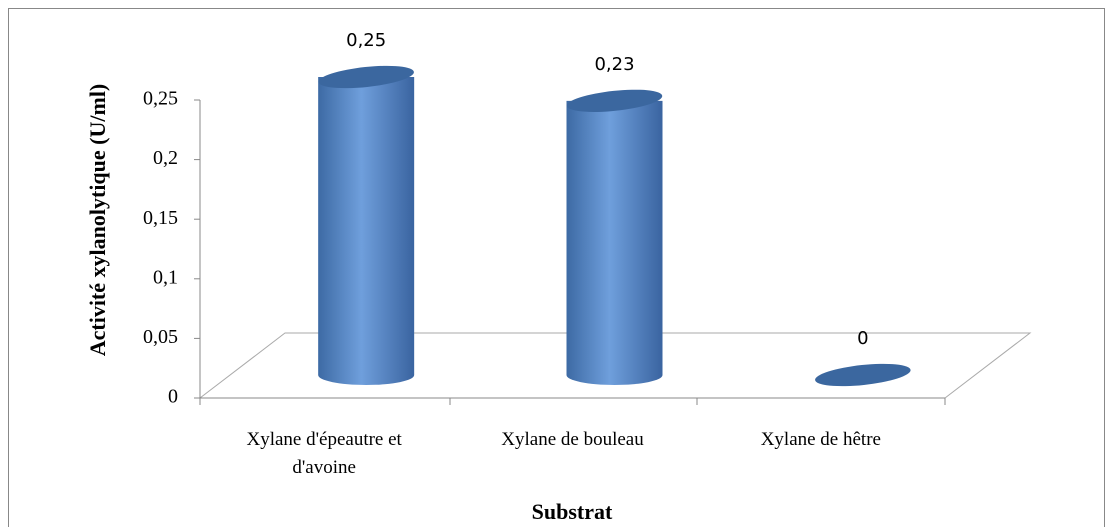  Describe the element at coordinates (160, 218) in the screenshot. I see `y-tick-label: 0,15` at that location.